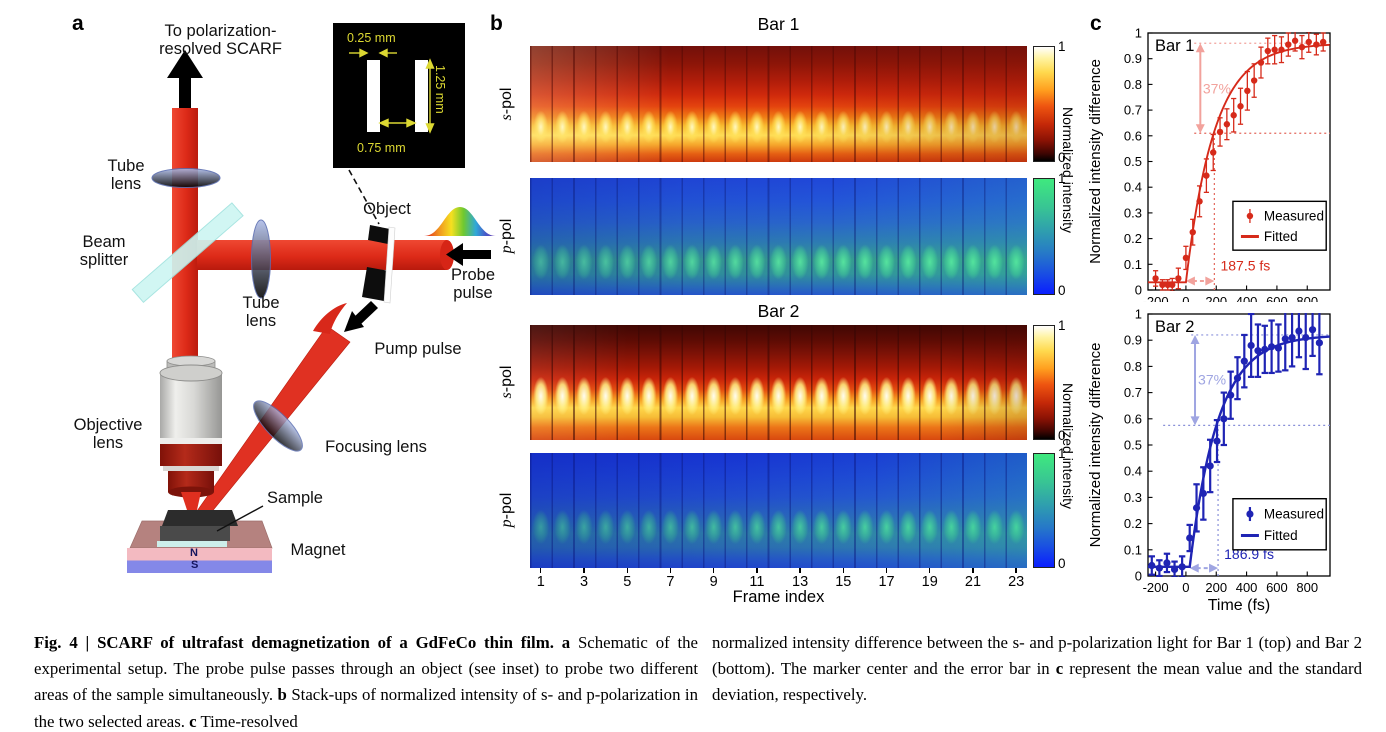 The height and width of the screenshot is (732, 1386). I want to click on svg-text: 0.8, so click(1133, 84).